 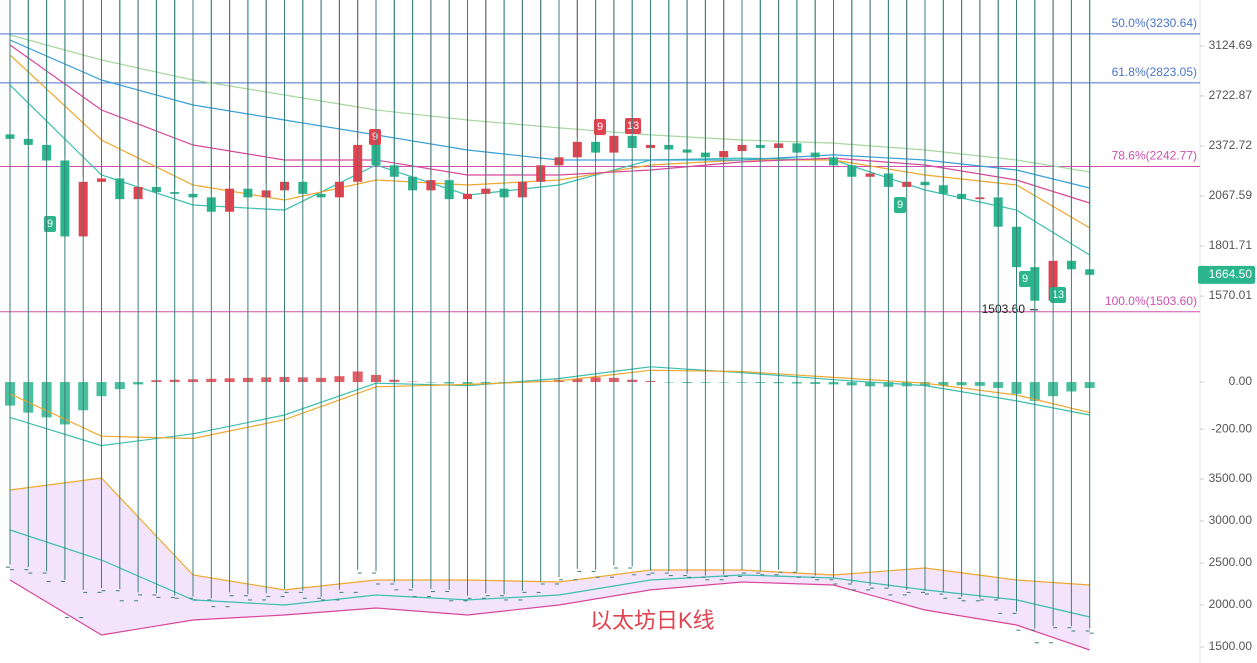 I want to click on y-tick-label: -200.00, so click(x=1231, y=428).